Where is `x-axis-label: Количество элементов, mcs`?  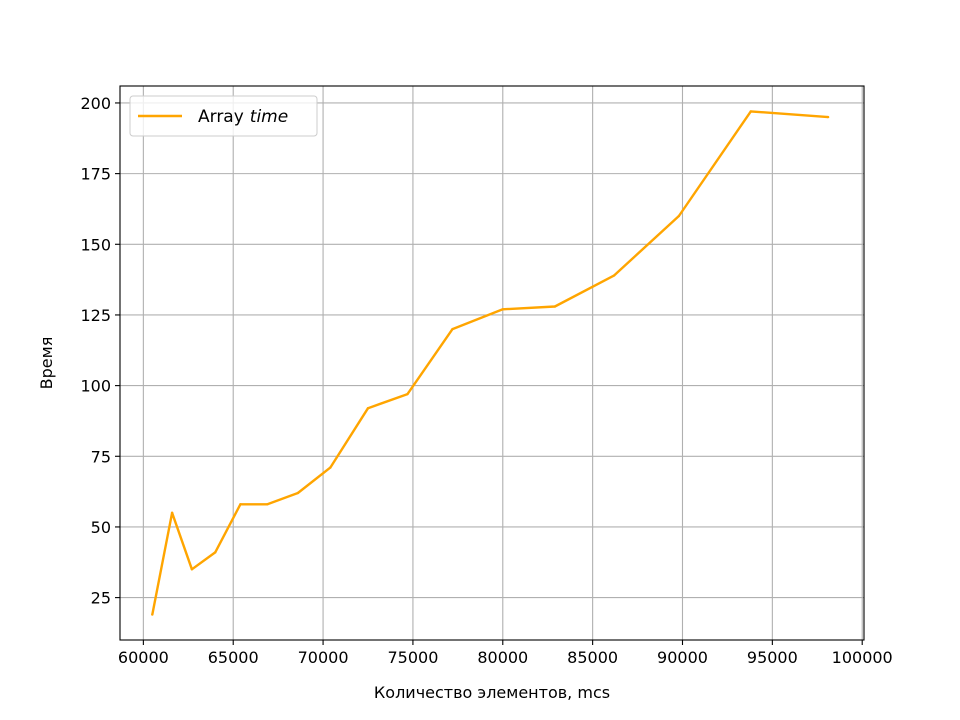 x-axis-label: Количество элементов, mcs is located at coordinates (492, 692).